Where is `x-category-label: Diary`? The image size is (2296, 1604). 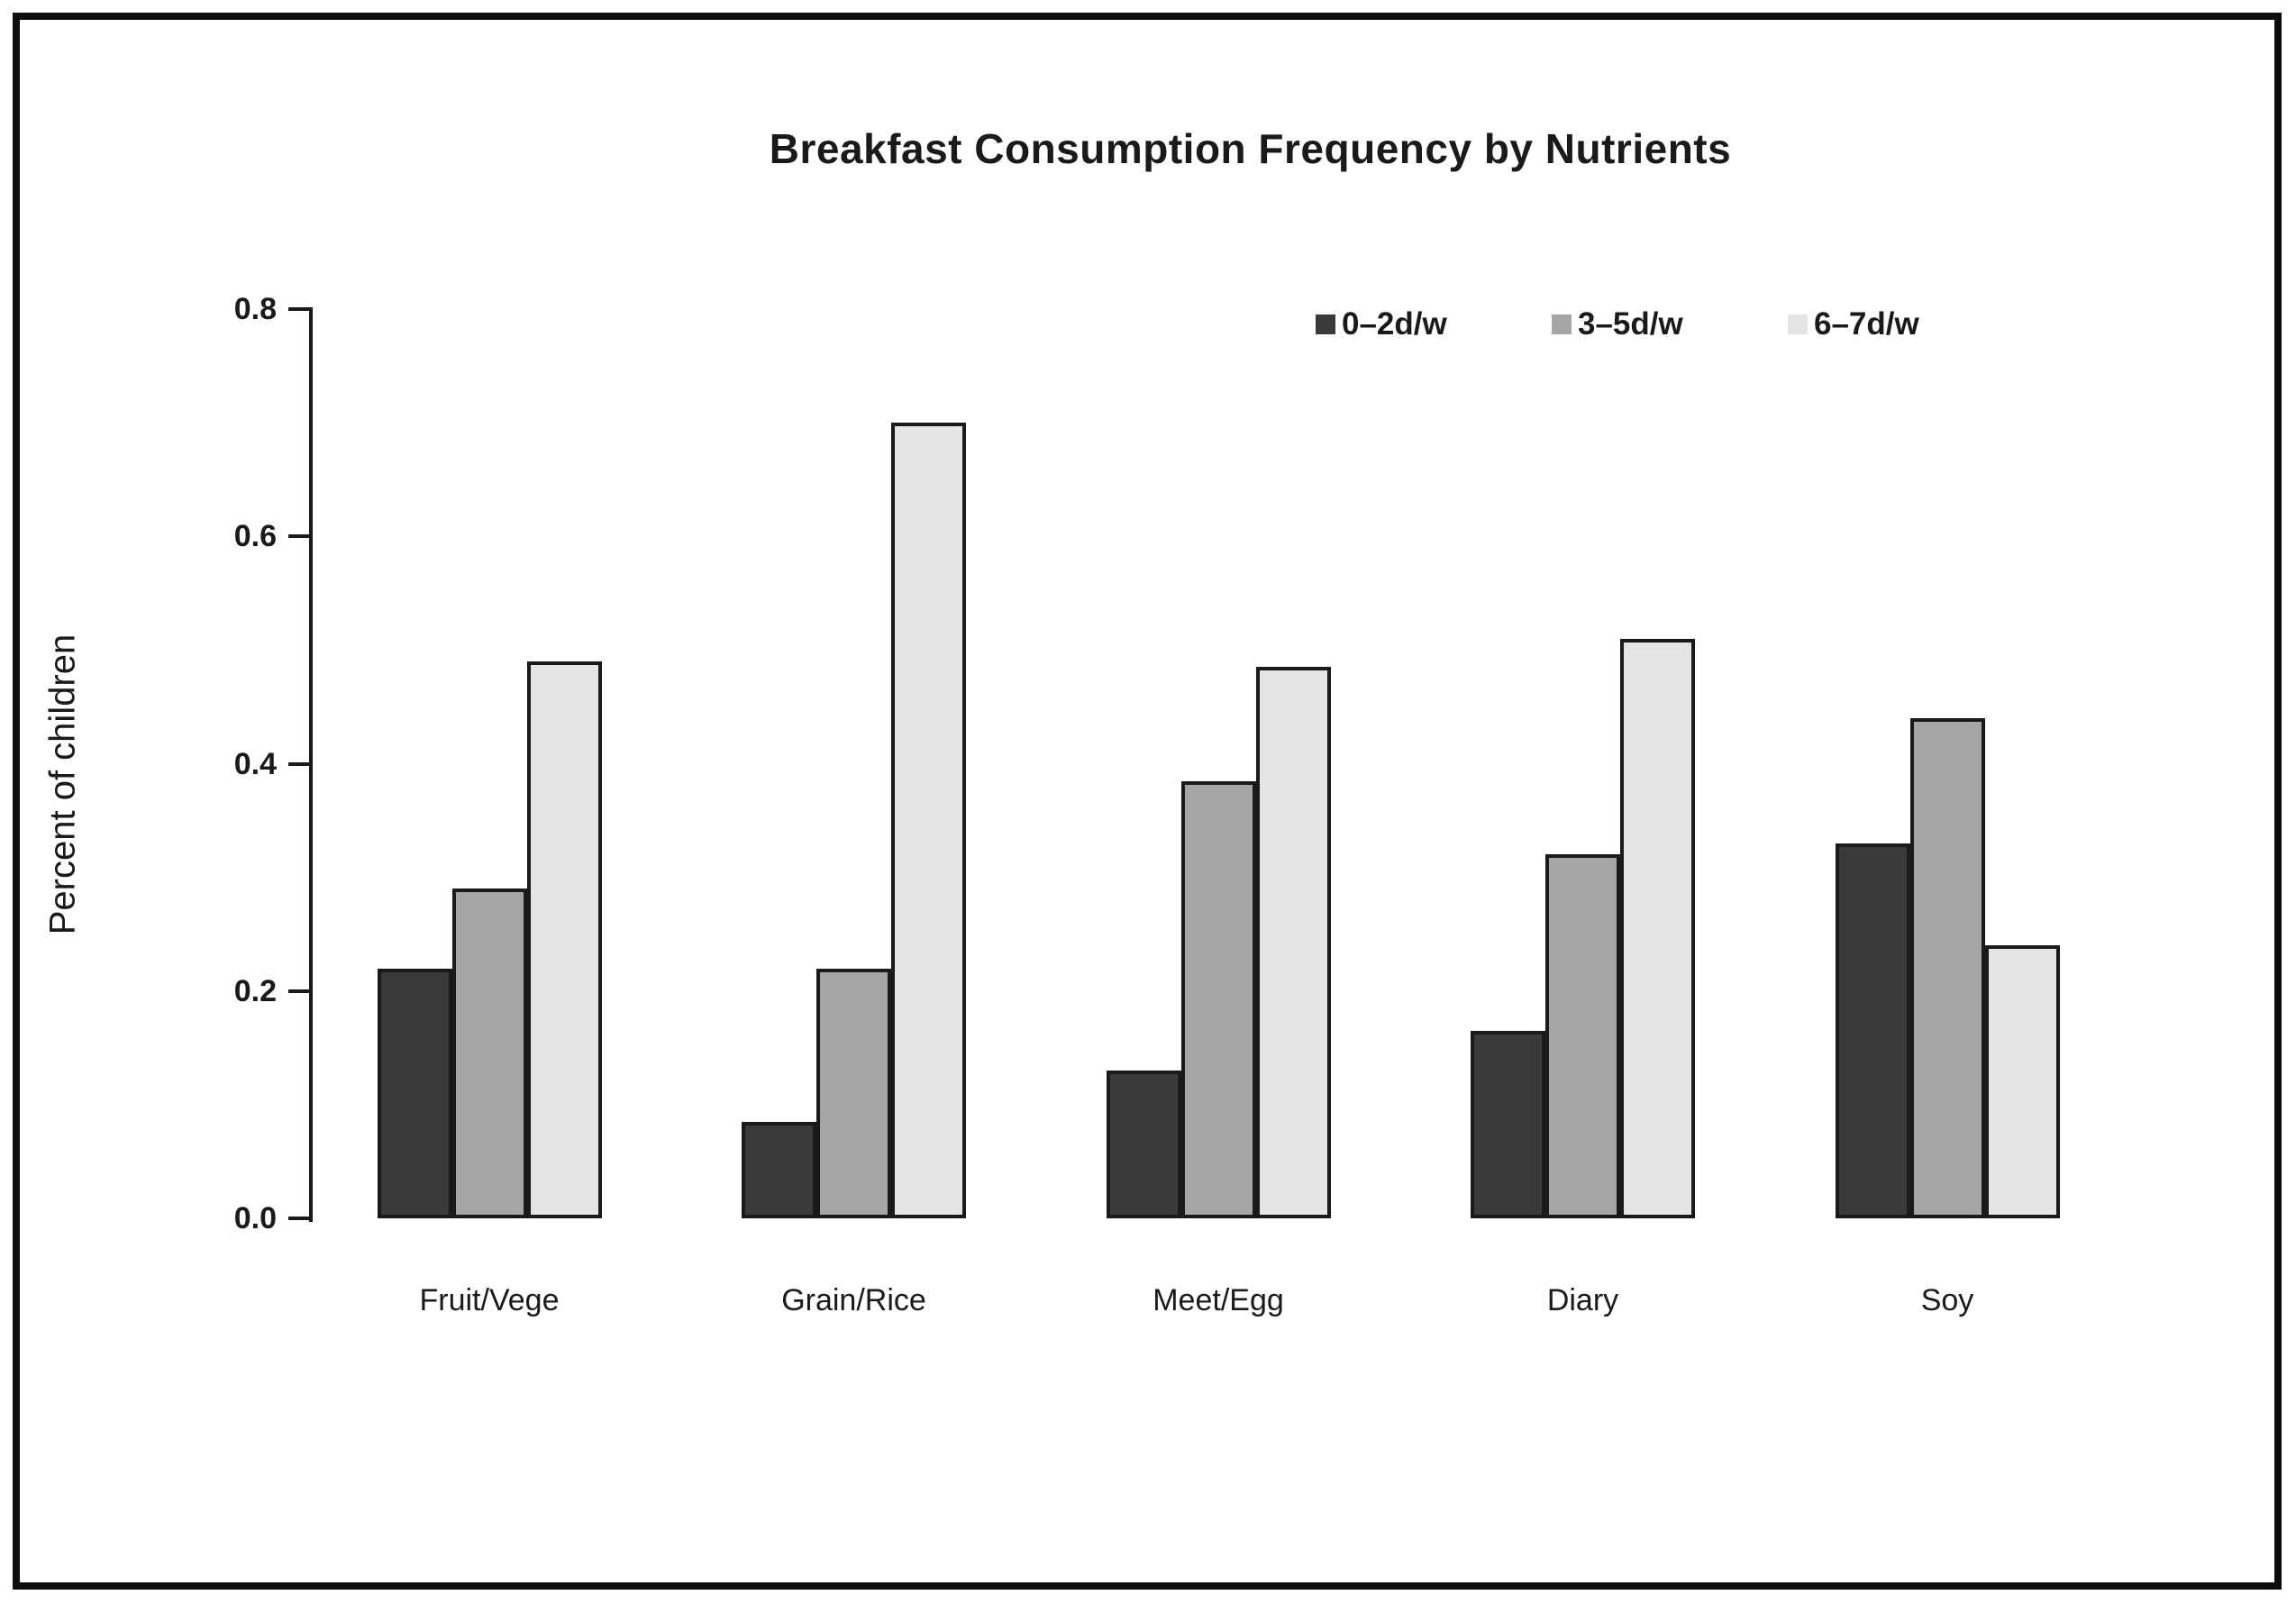 x-category-label: Diary is located at coordinates (1582, 1300).